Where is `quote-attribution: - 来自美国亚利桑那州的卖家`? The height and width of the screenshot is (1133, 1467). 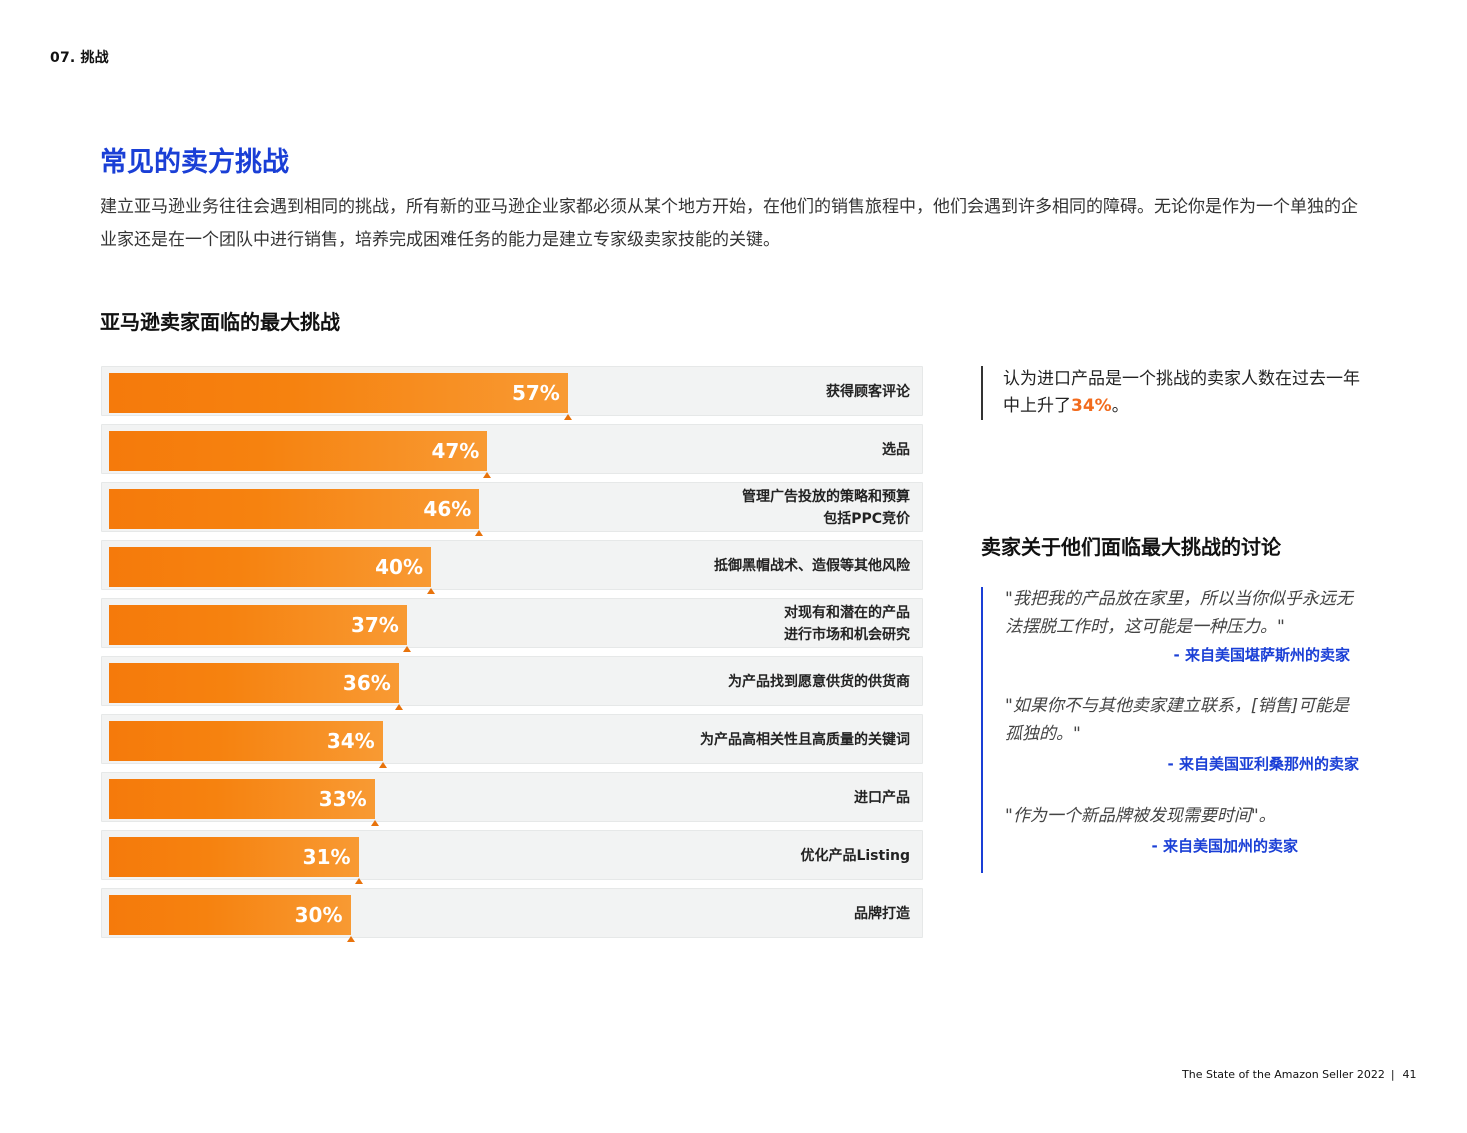 quote-attribution: - 来自美国亚利桑那州的卖家 is located at coordinates (1263, 764).